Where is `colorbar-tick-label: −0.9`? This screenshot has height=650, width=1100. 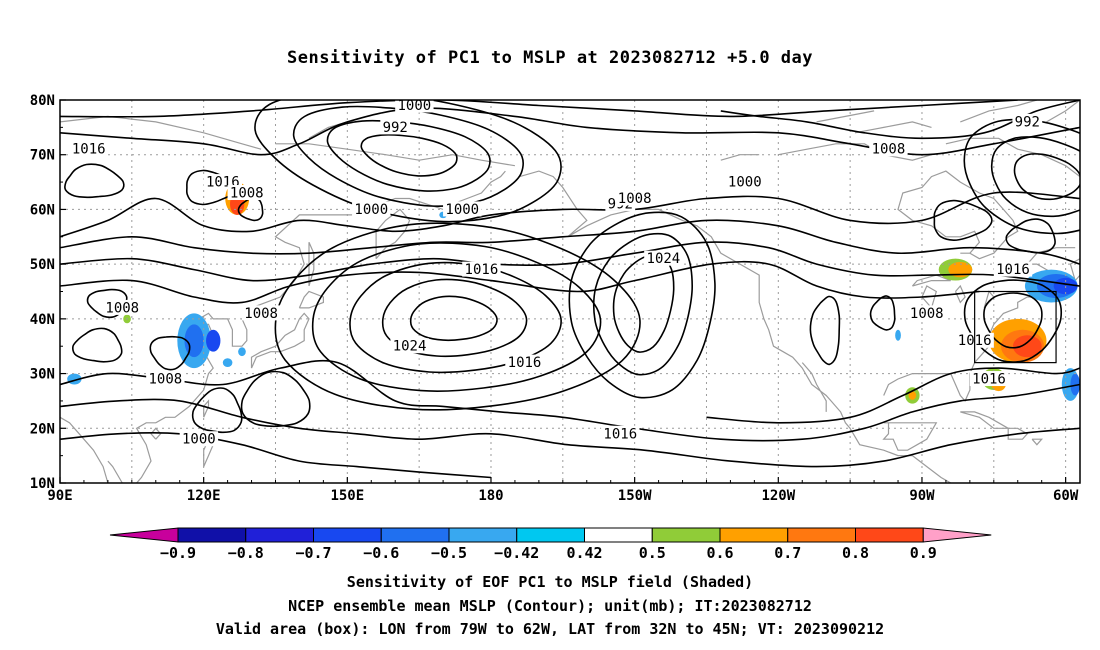 colorbar-tick-label: −0.9 is located at coordinates (178, 553).